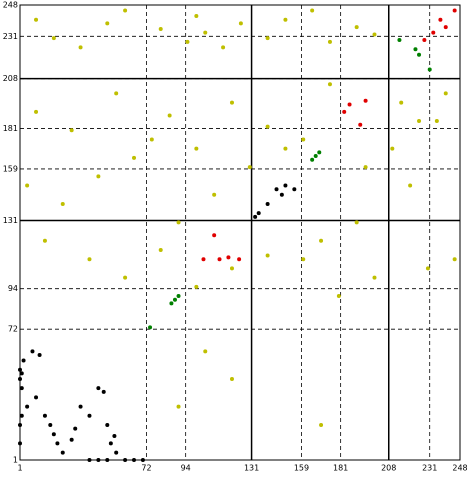 The height and width of the screenshot is (479, 474). I want to click on x-tick-label: 72, so click(146, 468).